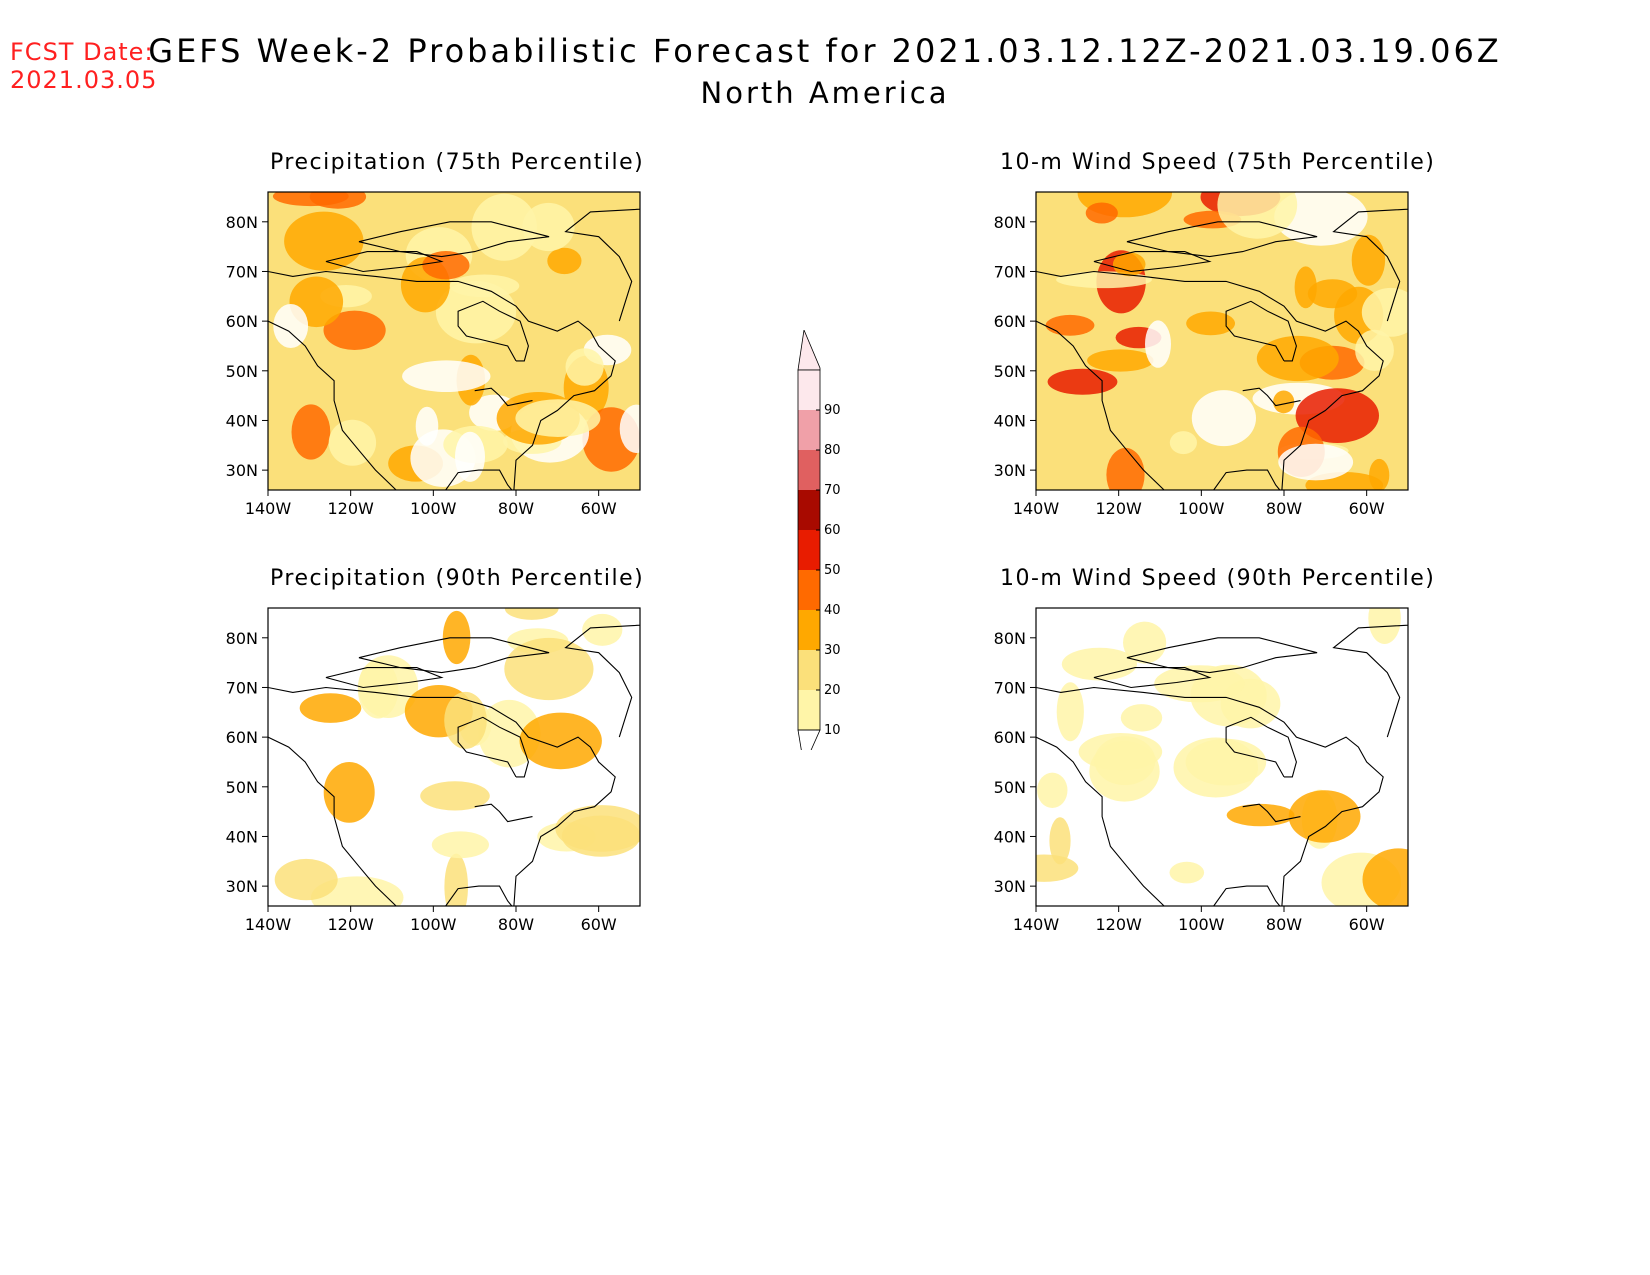 This screenshot has width=1650, height=1275. I want to click on lat-tick-label: 30N, so click(1010, 470).